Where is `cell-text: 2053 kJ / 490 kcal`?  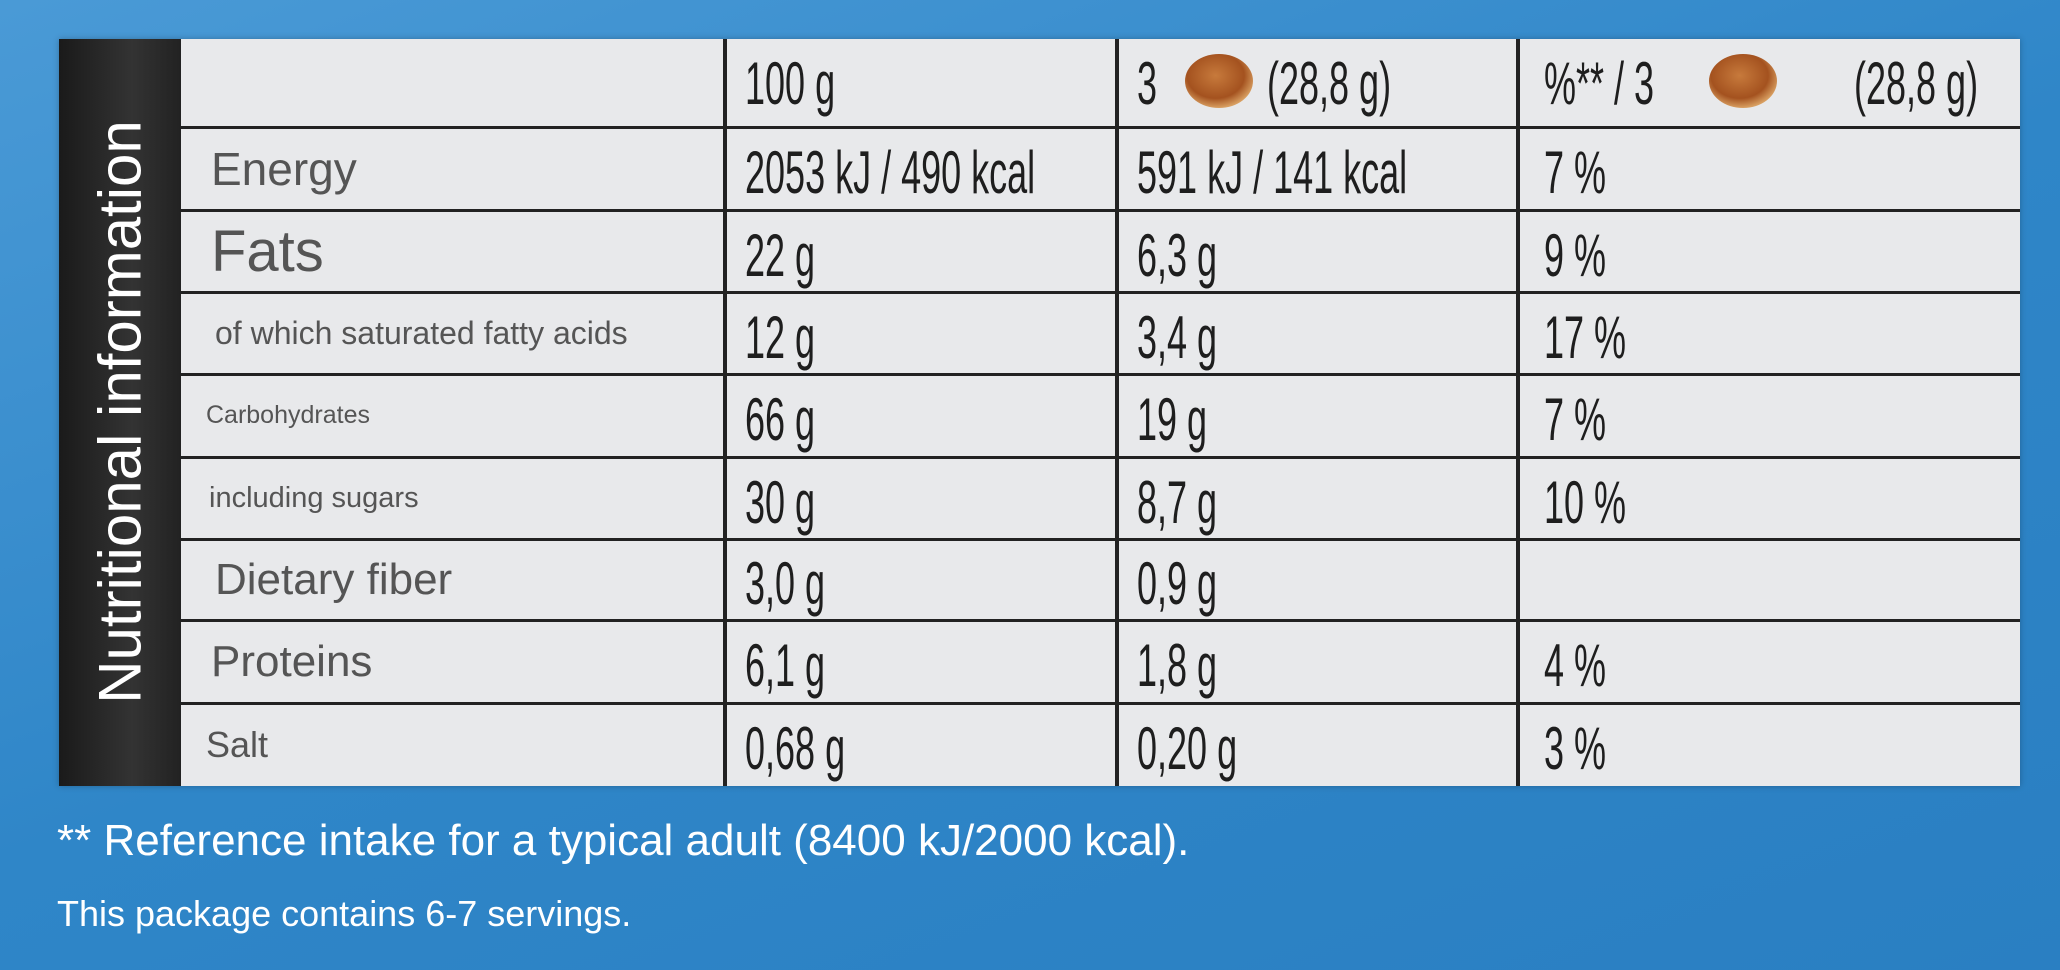
cell-text: 2053 kJ / 490 kcal is located at coordinates (890, 172).